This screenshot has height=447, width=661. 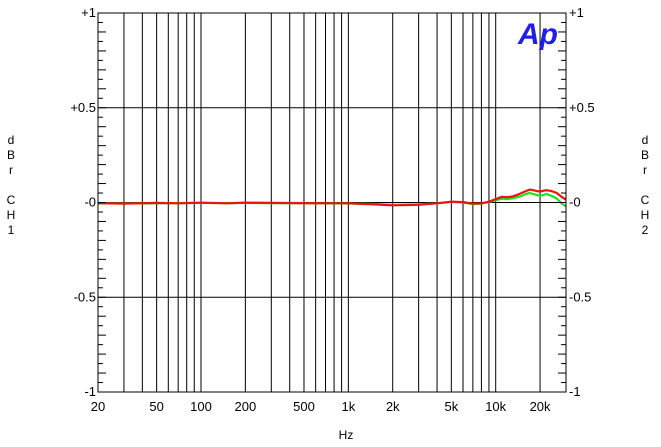 What do you see at coordinates (348, 406) in the screenshot?
I see `x-tick-label: 1k` at bounding box center [348, 406].